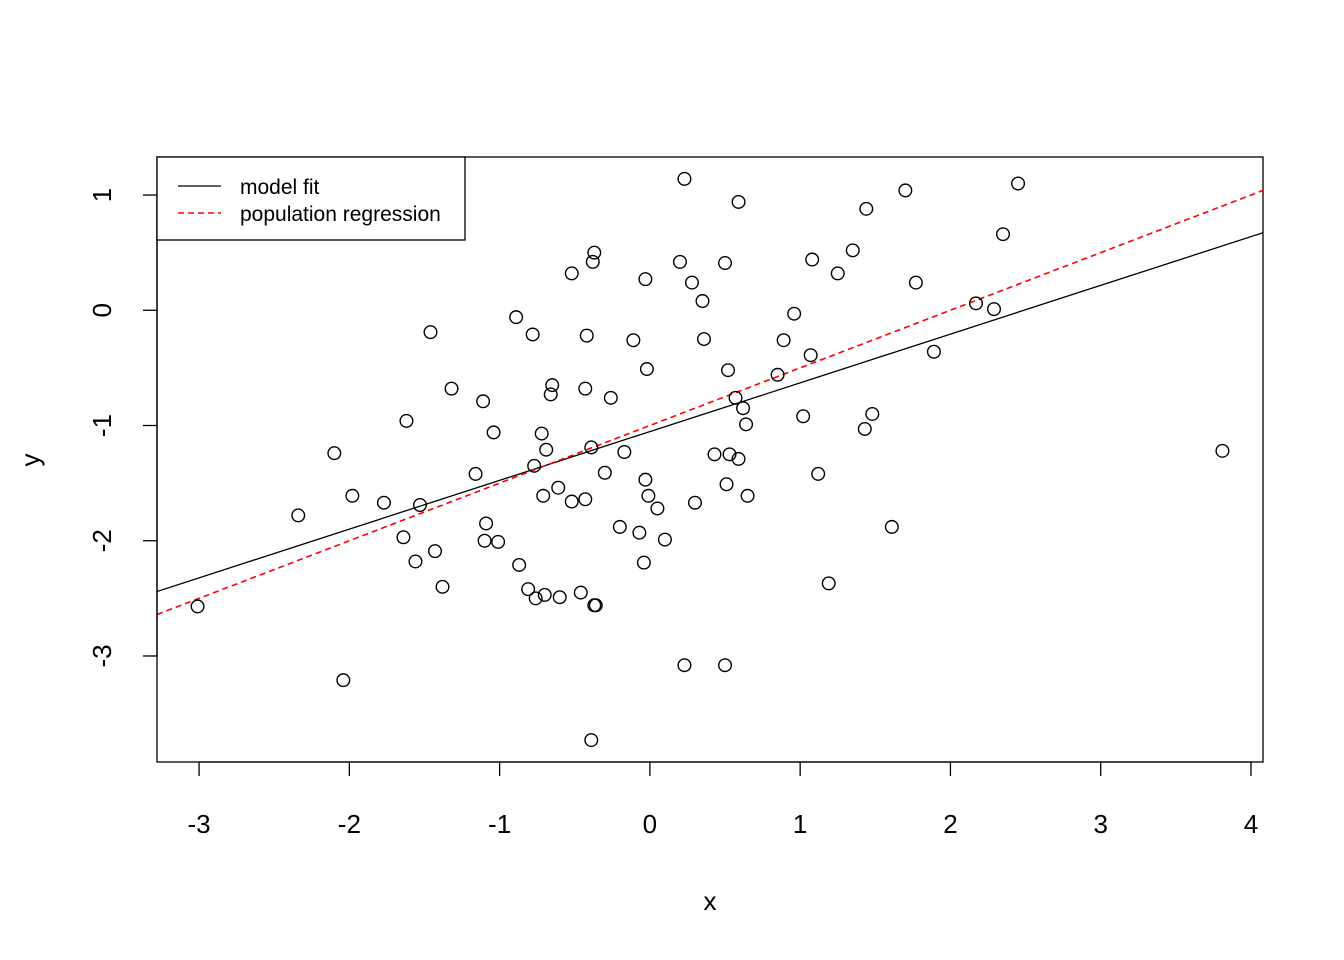 The image size is (1344, 960). Describe the element at coordinates (102, 425) in the screenshot. I see `y-tick-label: -1` at that location.